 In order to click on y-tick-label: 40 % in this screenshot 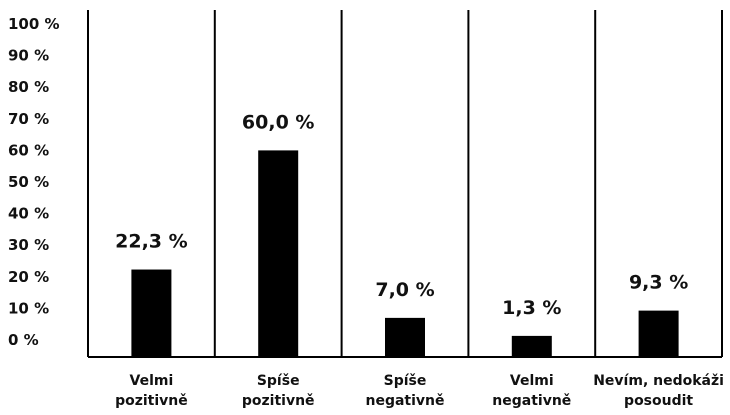, I will do `click(28, 214)`.